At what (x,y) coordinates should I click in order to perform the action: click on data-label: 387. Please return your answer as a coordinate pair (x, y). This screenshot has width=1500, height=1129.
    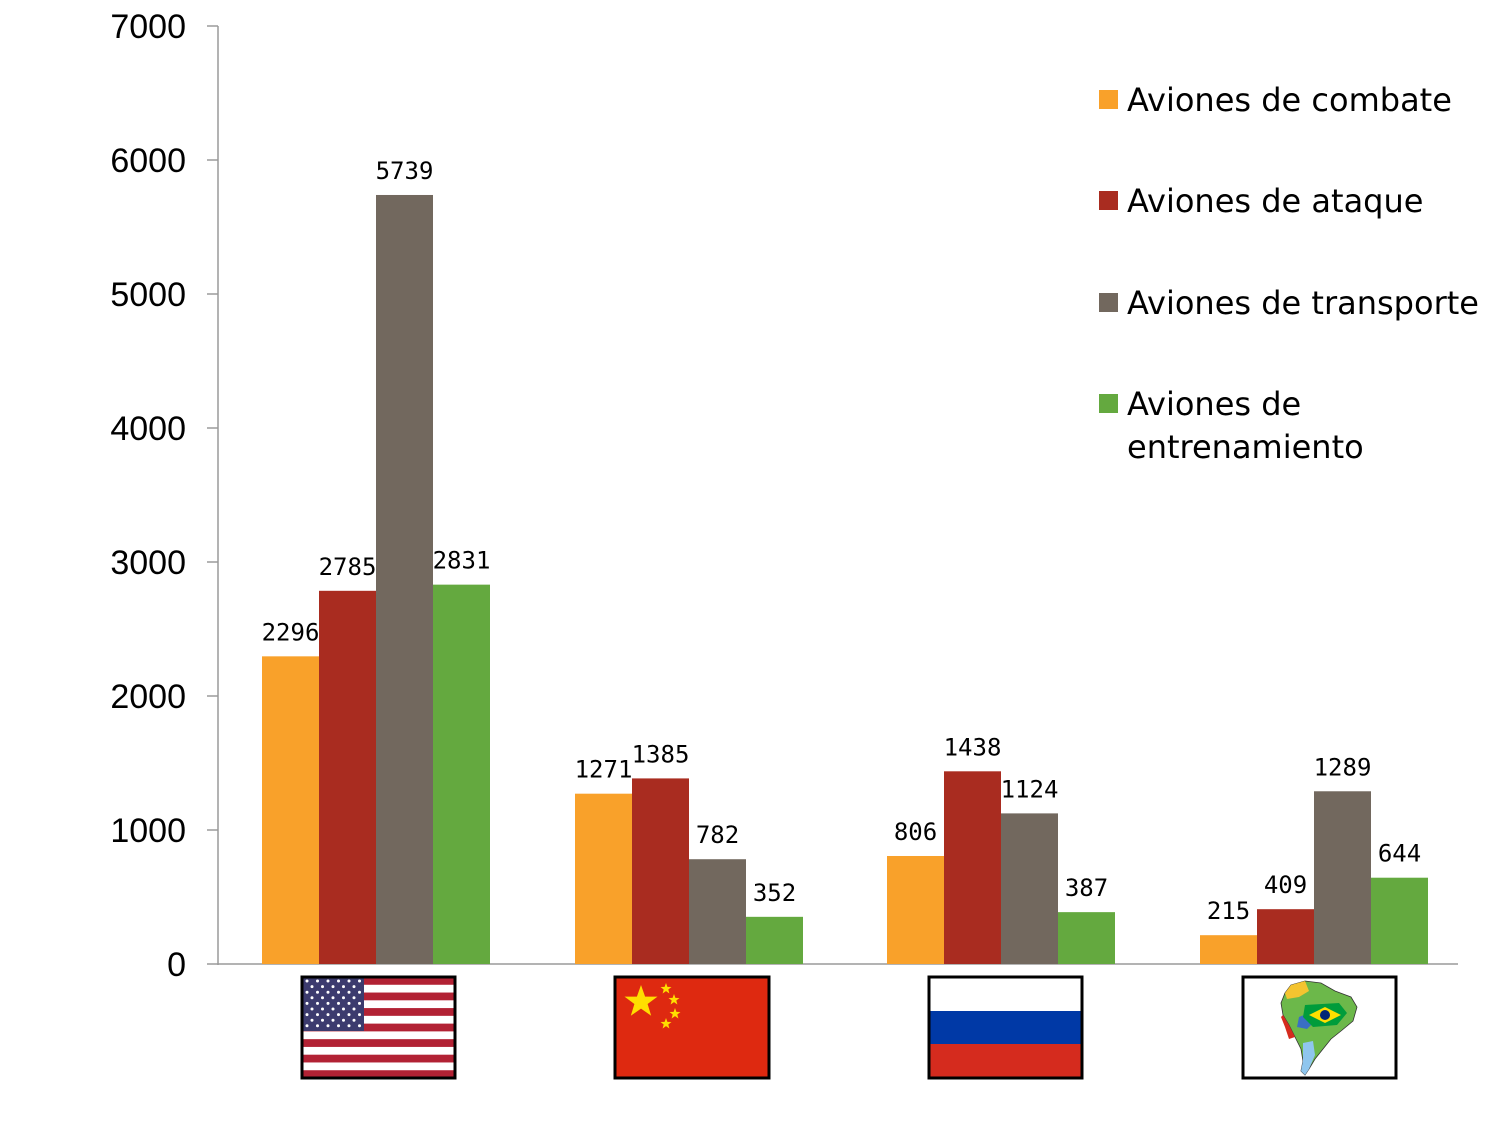
    Looking at the image, I should click on (1086, 888).